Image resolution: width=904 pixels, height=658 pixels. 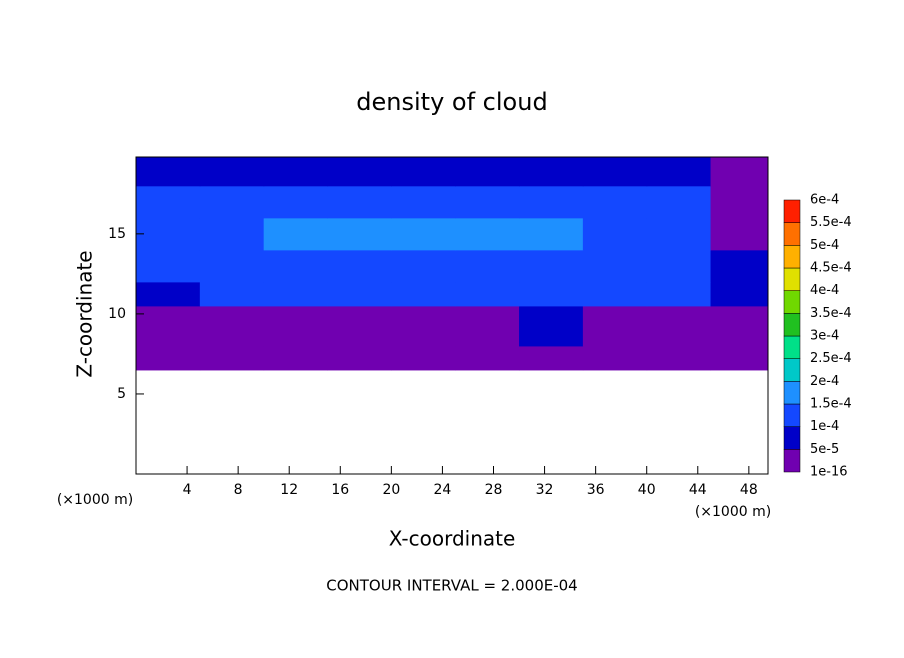 I want to click on x-tick-label: 12, so click(x=289, y=490).